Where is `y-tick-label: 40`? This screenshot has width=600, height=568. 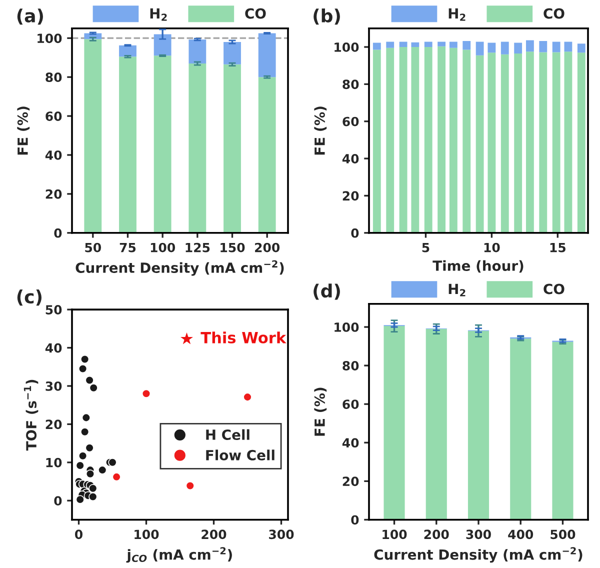
y-tick-label: 40 is located at coordinates (350, 159).